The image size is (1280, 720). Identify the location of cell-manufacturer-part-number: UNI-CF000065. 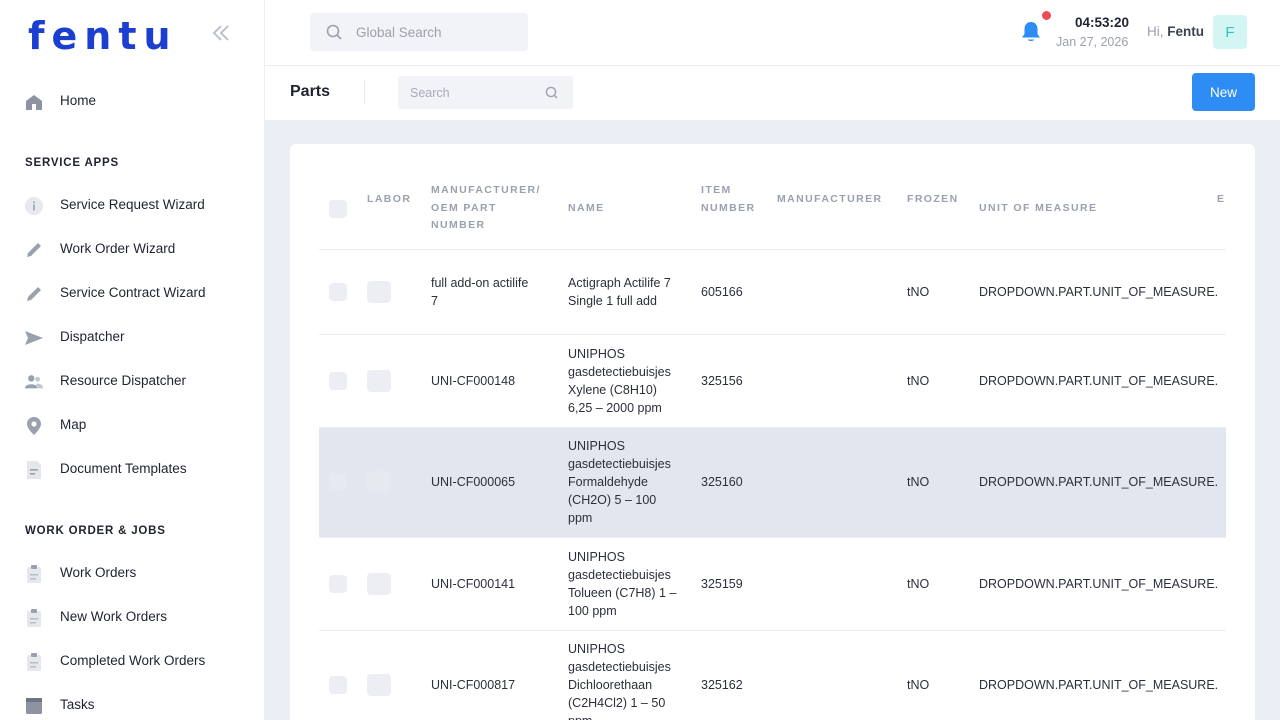
(473, 482).